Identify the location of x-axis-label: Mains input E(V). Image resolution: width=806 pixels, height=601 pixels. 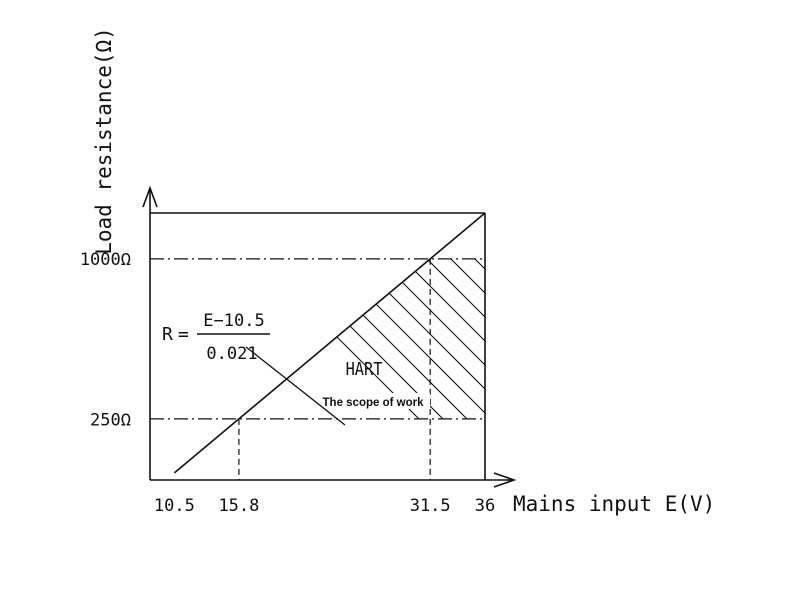
(614, 504).